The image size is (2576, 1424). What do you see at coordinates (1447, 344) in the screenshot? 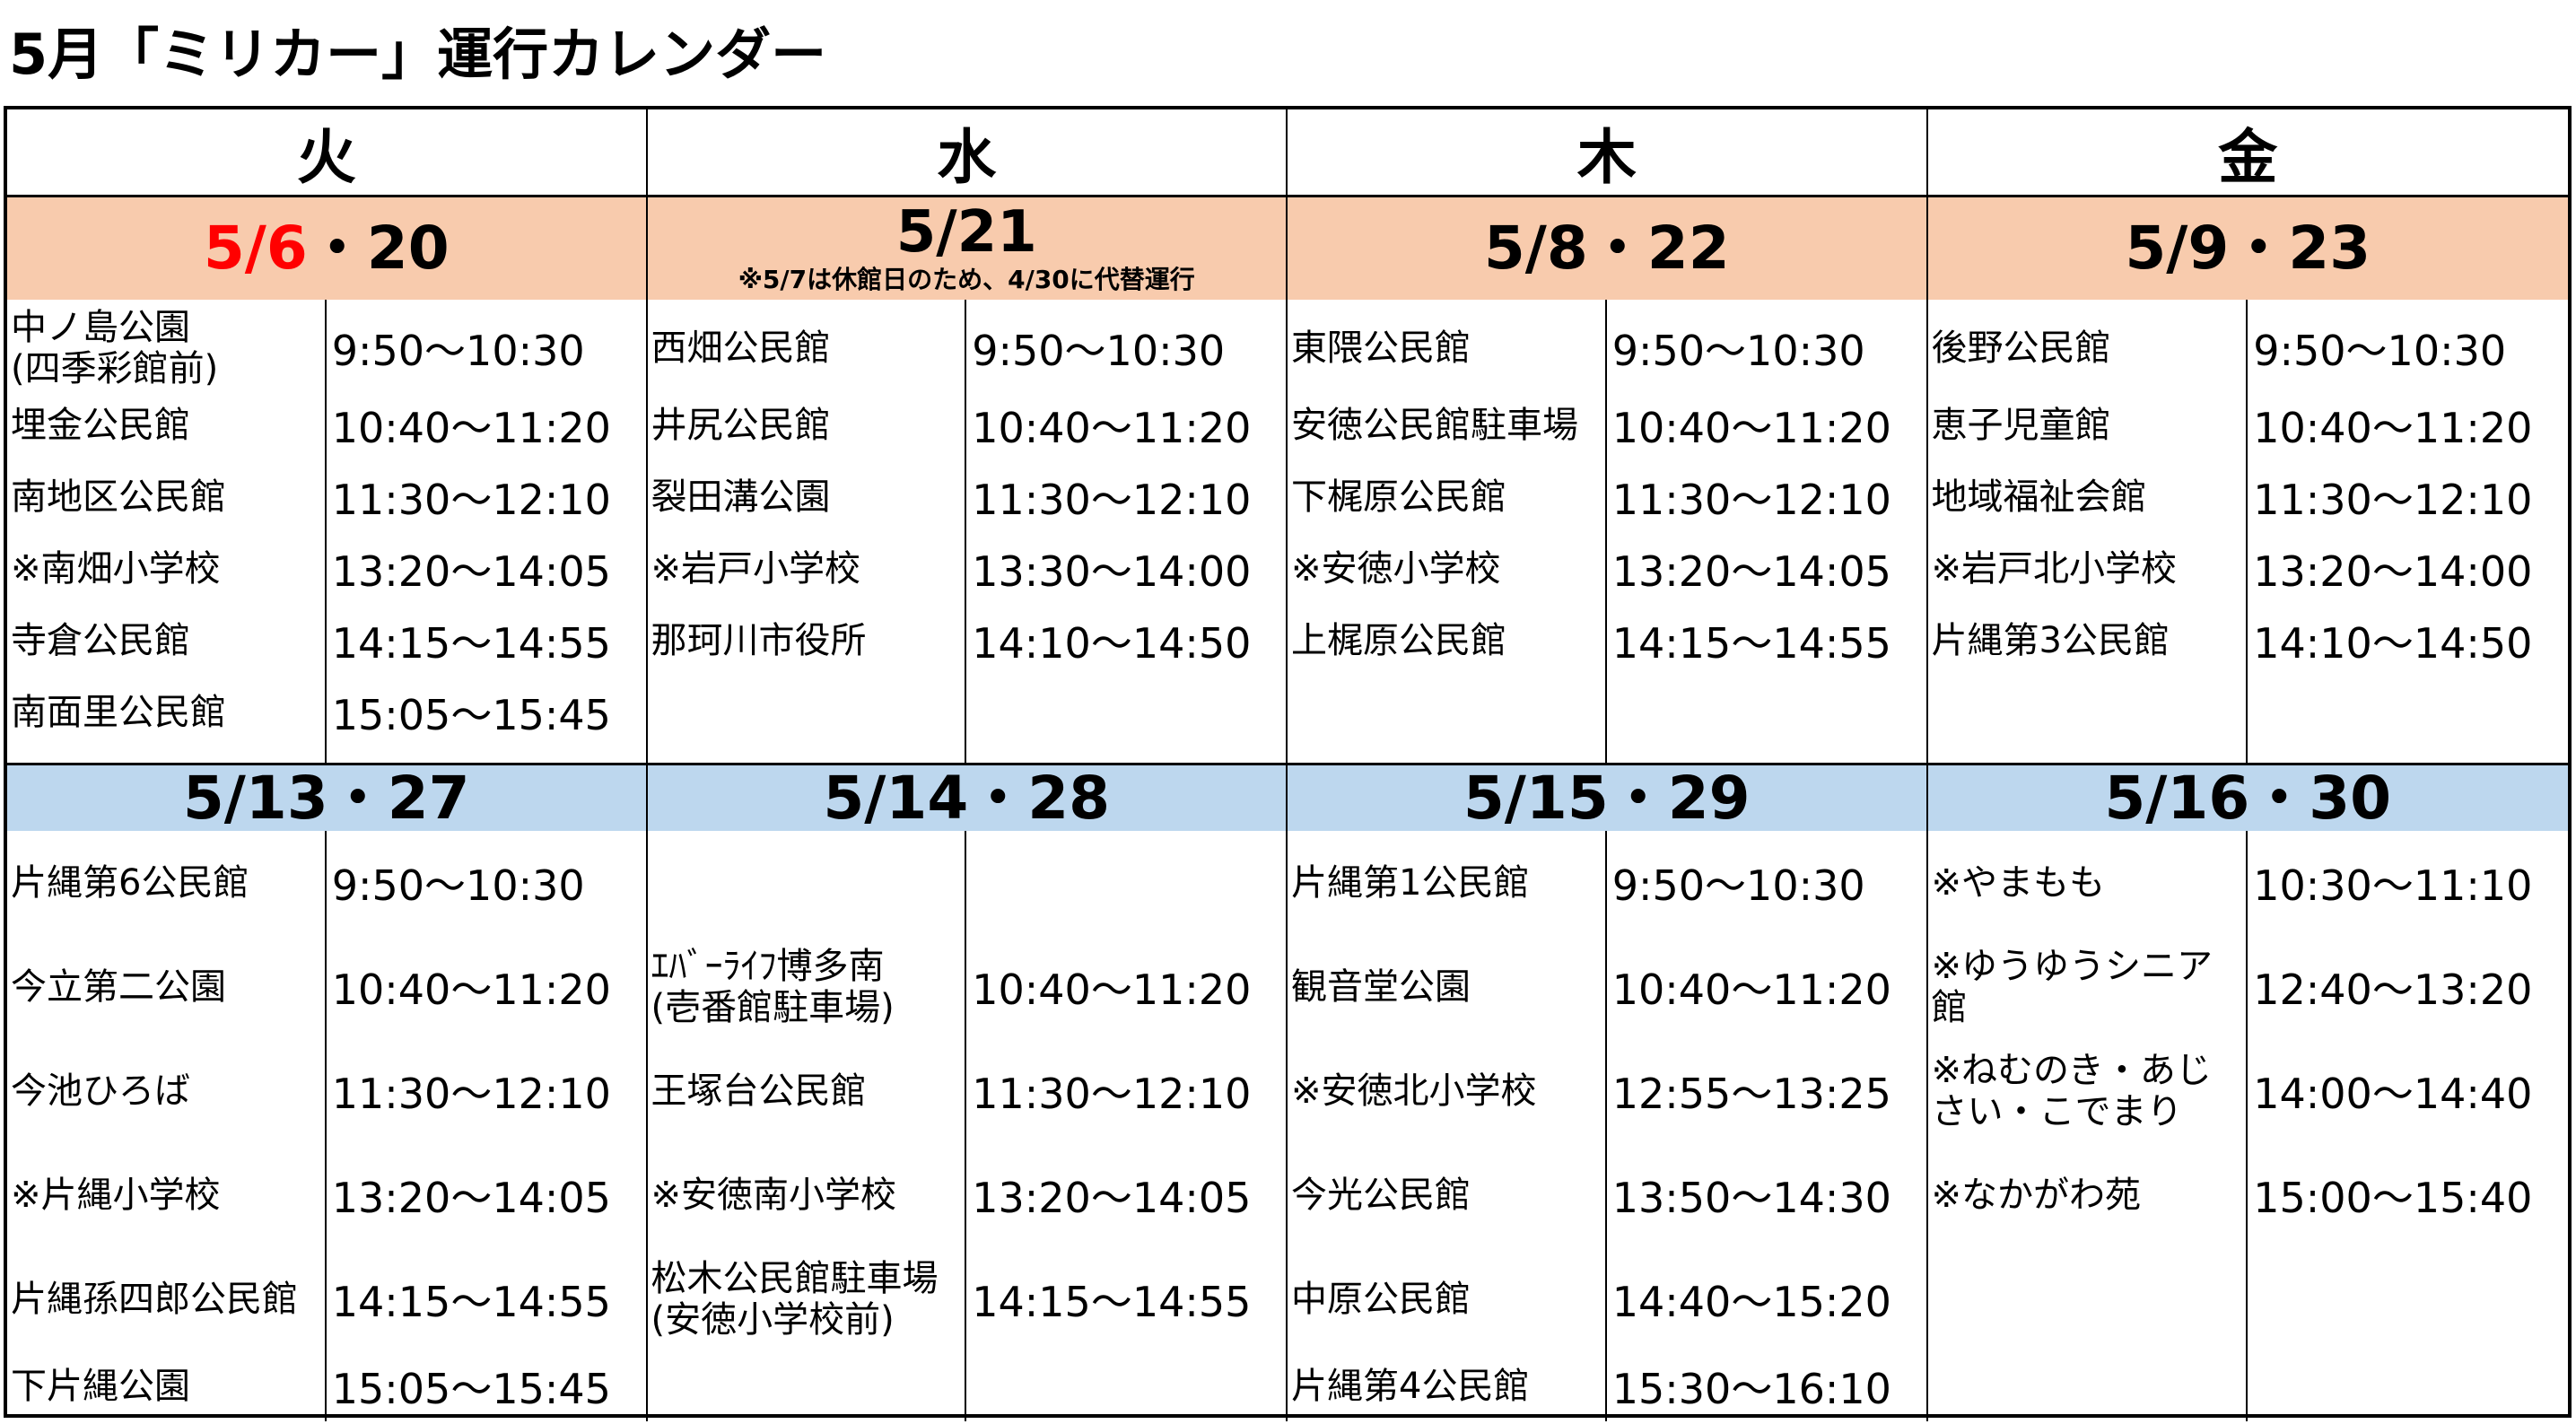
I see `stop-location: 東隈公民館` at bounding box center [1447, 344].